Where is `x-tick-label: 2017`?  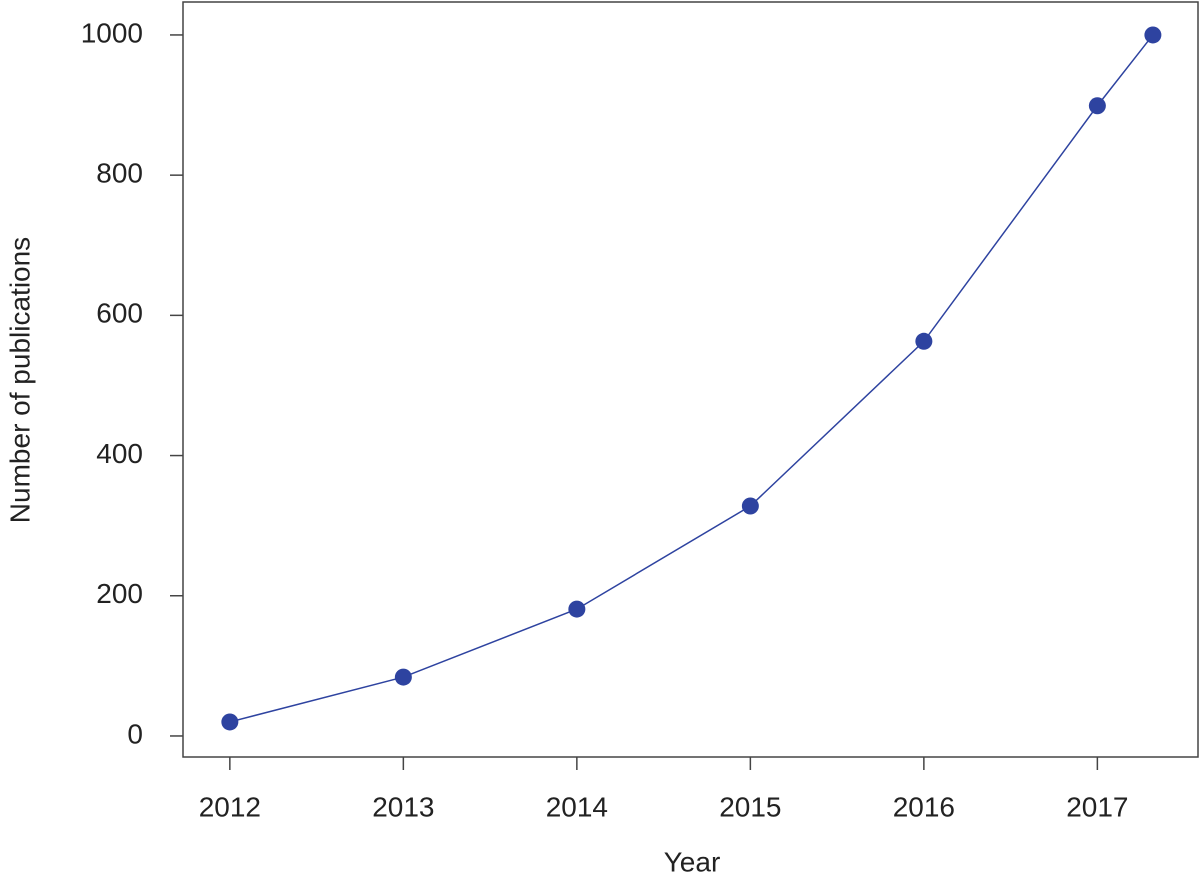 x-tick-label: 2017 is located at coordinates (1097, 806).